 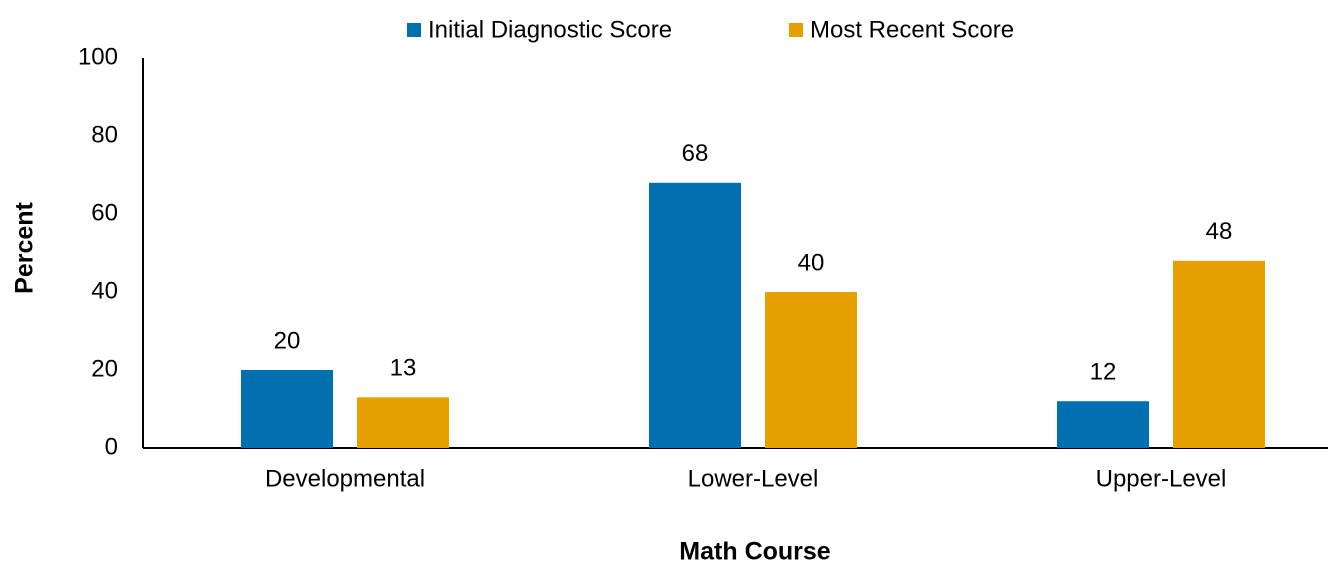 What do you see at coordinates (104, 134) in the screenshot?
I see `y-tick-label: 80` at bounding box center [104, 134].